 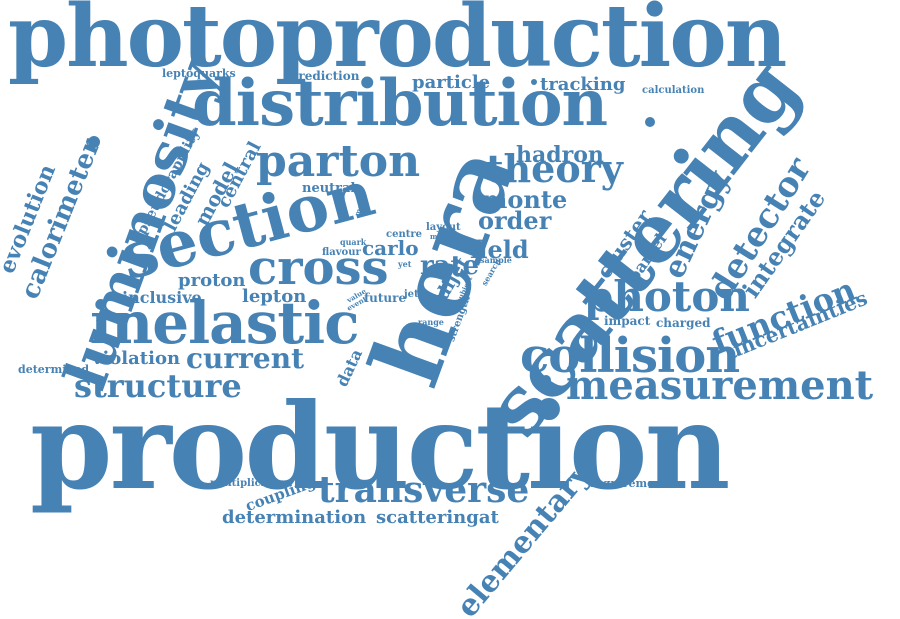 I want to click on word-theory: theory, so click(x=554, y=168).